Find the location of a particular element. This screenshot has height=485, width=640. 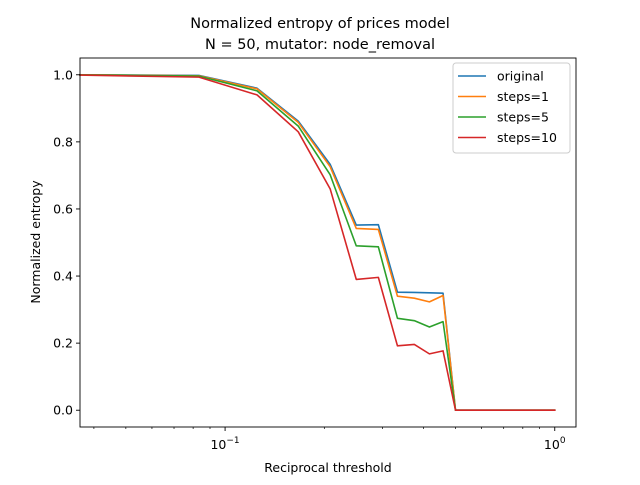

x-axis: 10⁻¹ 10⁰ is located at coordinates (329, 439).